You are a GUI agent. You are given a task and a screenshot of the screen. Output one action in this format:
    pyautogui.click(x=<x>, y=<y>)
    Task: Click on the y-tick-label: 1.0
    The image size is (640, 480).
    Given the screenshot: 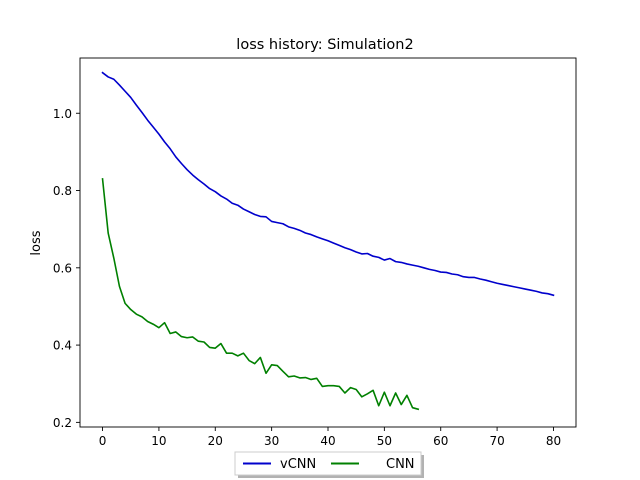 What is the action you would take?
    pyautogui.click(x=62, y=114)
    